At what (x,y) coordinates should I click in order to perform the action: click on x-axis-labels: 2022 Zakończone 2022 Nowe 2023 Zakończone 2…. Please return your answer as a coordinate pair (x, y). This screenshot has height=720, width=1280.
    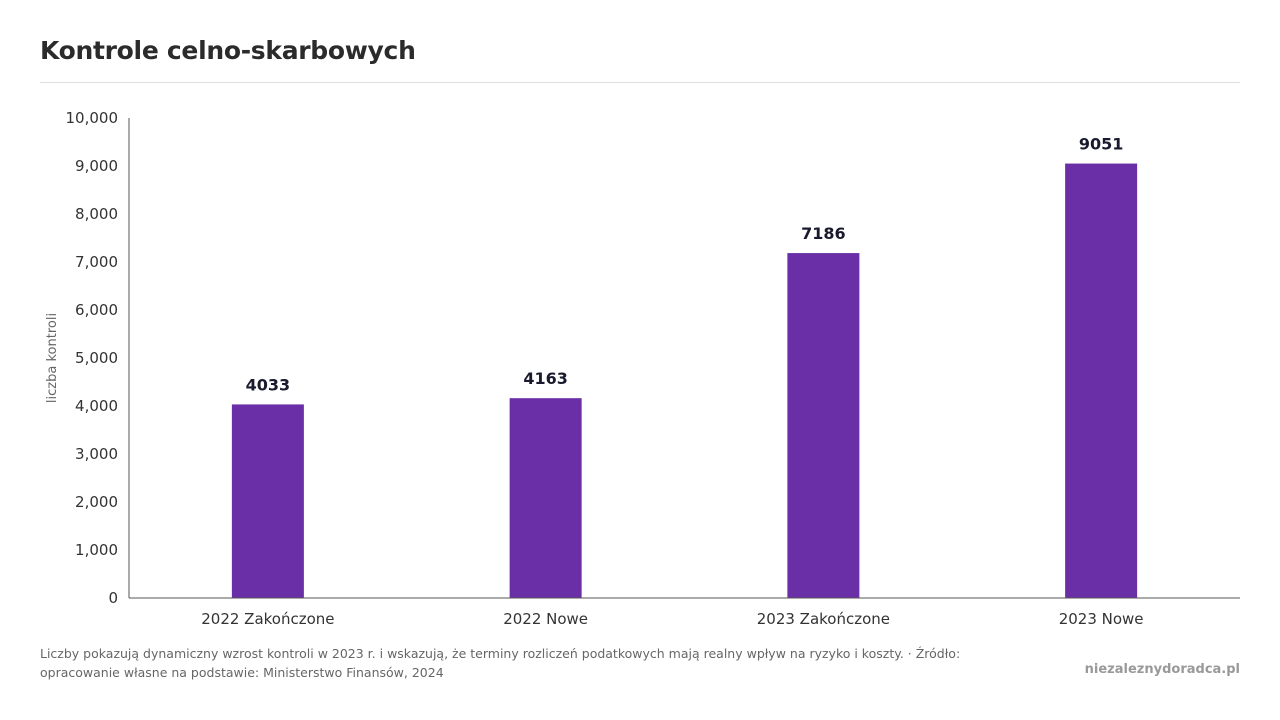
    Looking at the image, I should click on (672, 619).